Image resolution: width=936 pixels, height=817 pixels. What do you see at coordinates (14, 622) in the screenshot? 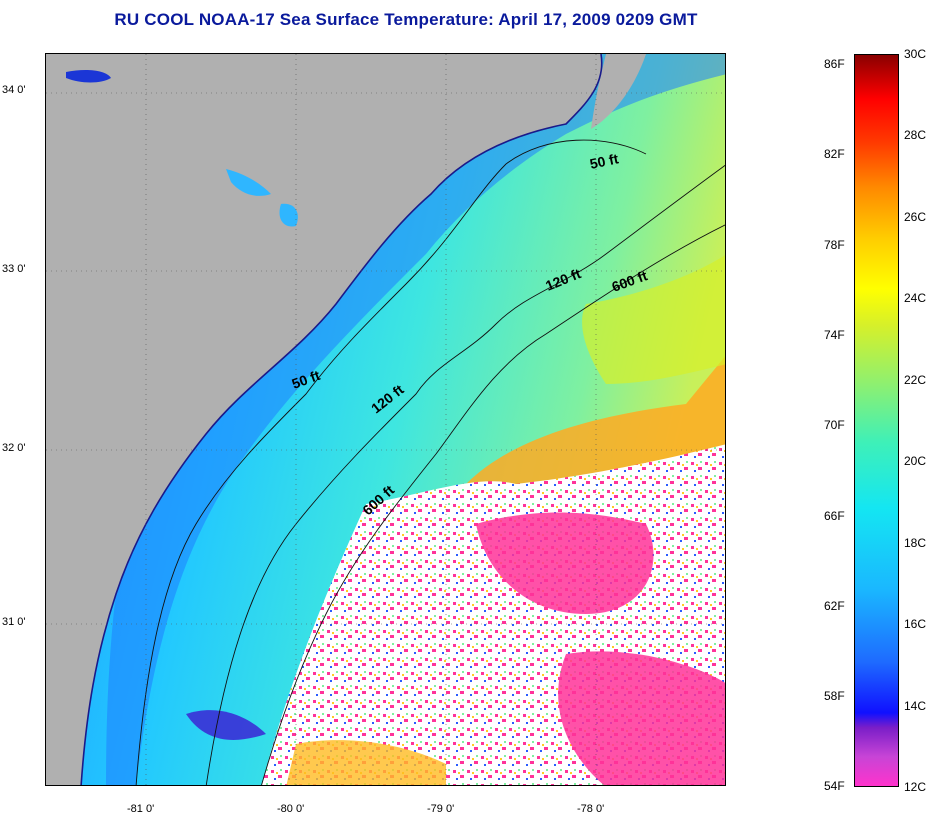
I see `latitude-label: 31 0'` at bounding box center [14, 622].